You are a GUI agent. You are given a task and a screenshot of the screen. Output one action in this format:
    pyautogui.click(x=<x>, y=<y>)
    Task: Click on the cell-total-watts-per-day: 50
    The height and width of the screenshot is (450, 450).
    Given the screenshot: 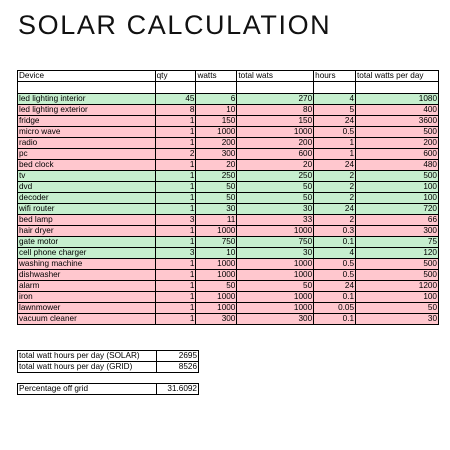 What is the action you would take?
    pyautogui.click(x=397, y=308)
    